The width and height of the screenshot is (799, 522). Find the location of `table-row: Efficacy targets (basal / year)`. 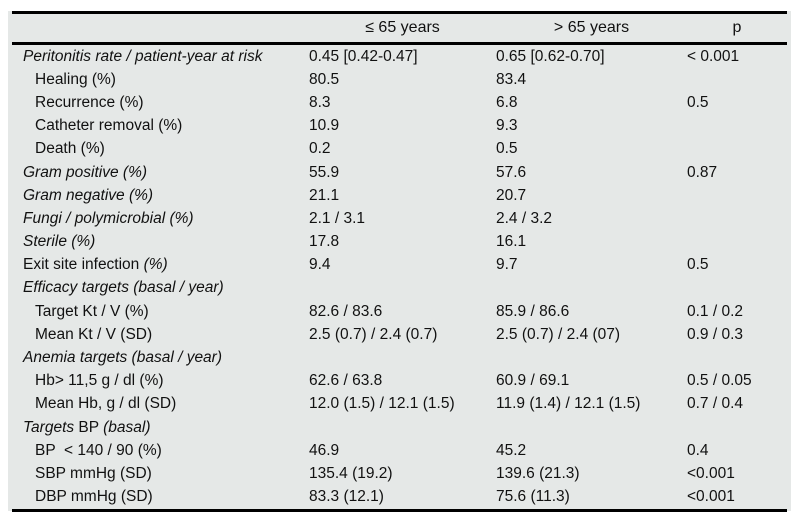

table-row: Efficacy targets (basal / year) is located at coordinates (399, 288).